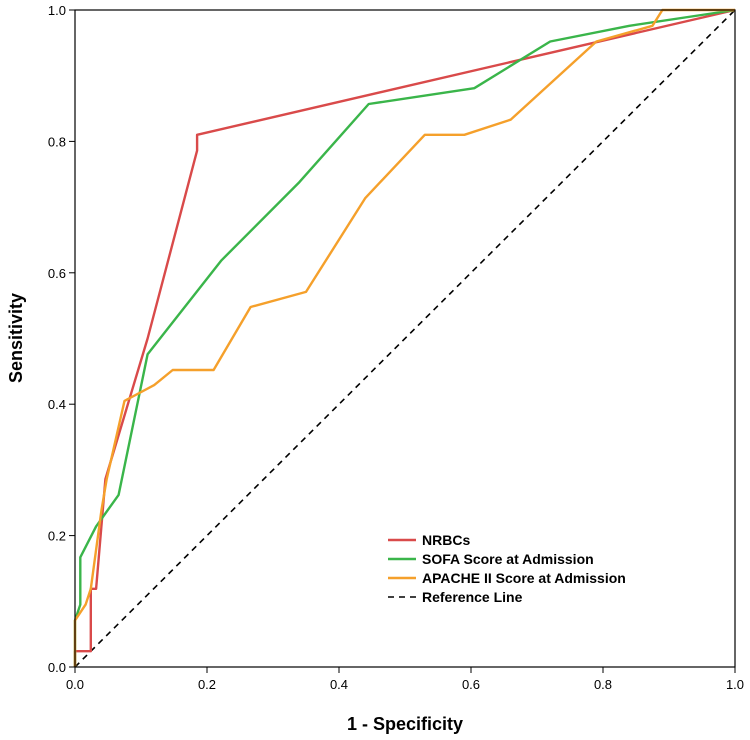 The width and height of the screenshot is (750, 740). I want to click on y-tick-label: 1.0, so click(57, 10).